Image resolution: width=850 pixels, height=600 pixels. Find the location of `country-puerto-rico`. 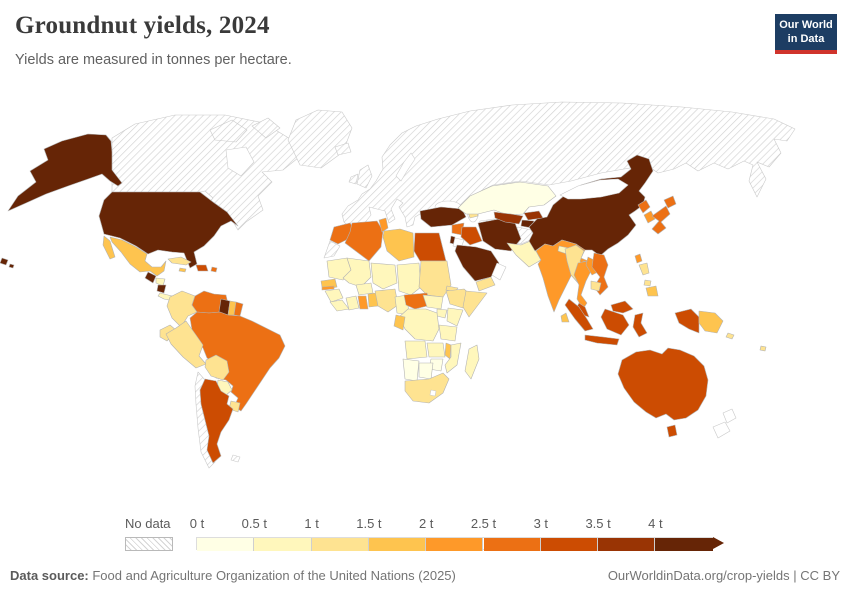

country-puerto-rico is located at coordinates (214, 269).